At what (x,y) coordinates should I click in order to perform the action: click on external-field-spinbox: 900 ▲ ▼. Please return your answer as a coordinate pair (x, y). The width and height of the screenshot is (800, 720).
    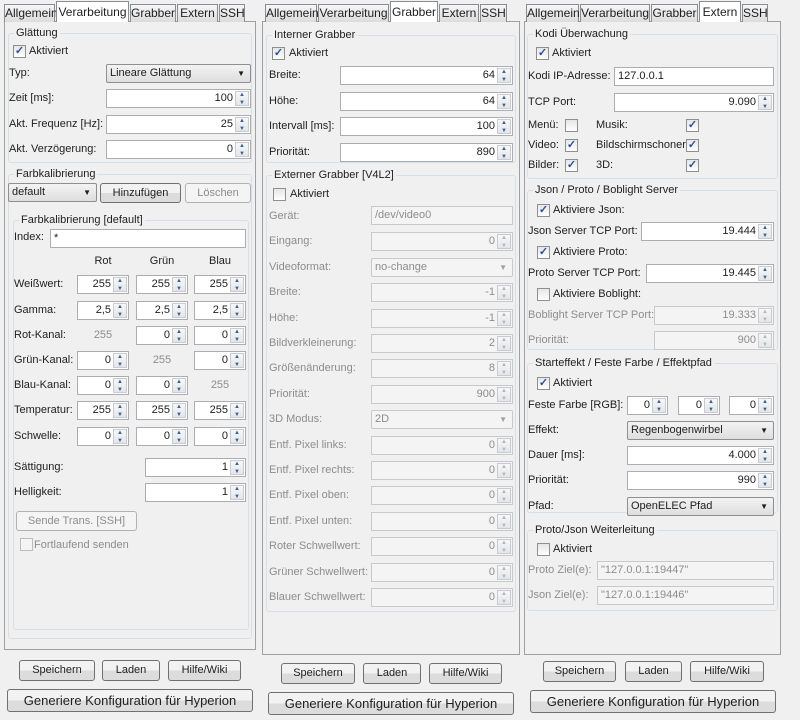
    Looking at the image, I should click on (442, 394).